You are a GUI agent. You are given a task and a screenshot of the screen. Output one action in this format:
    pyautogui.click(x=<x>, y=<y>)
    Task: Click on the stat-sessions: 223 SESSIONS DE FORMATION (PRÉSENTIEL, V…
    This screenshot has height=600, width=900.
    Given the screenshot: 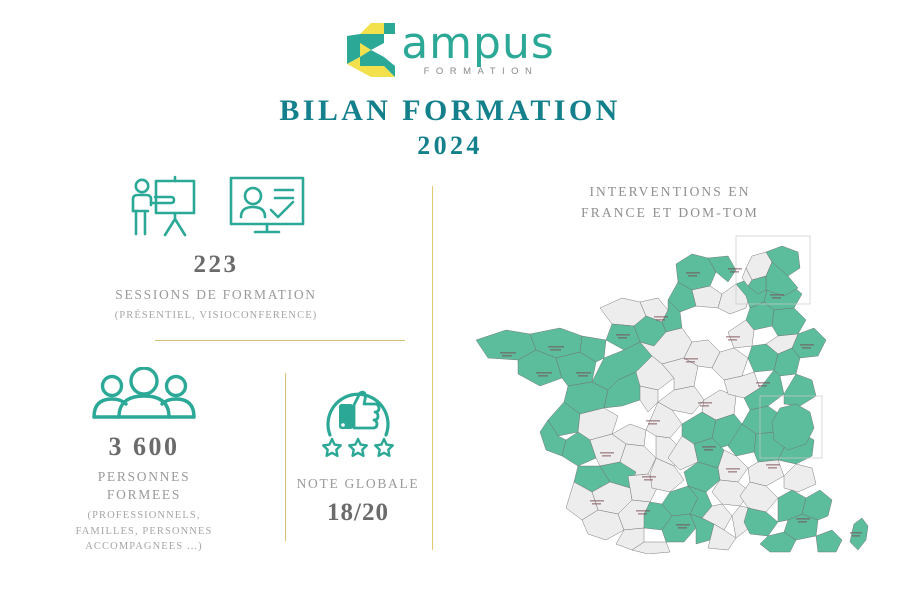 What is the action you would take?
    pyautogui.click(x=216, y=249)
    